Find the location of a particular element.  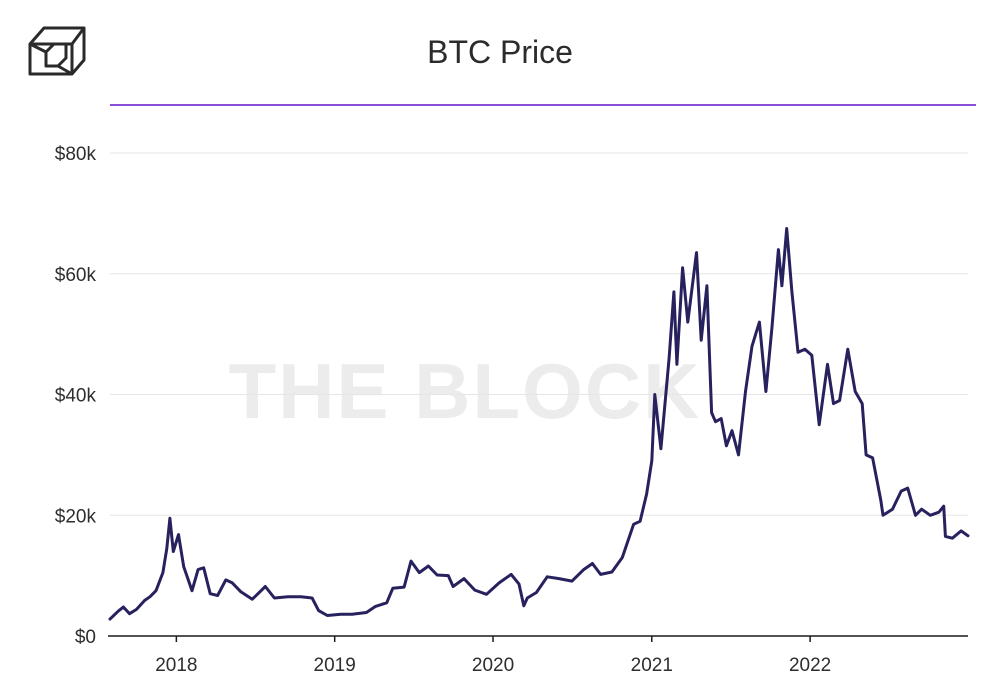

y-axis-ticks: $0 $20k $40k $60k $80k is located at coordinates (76, 396).